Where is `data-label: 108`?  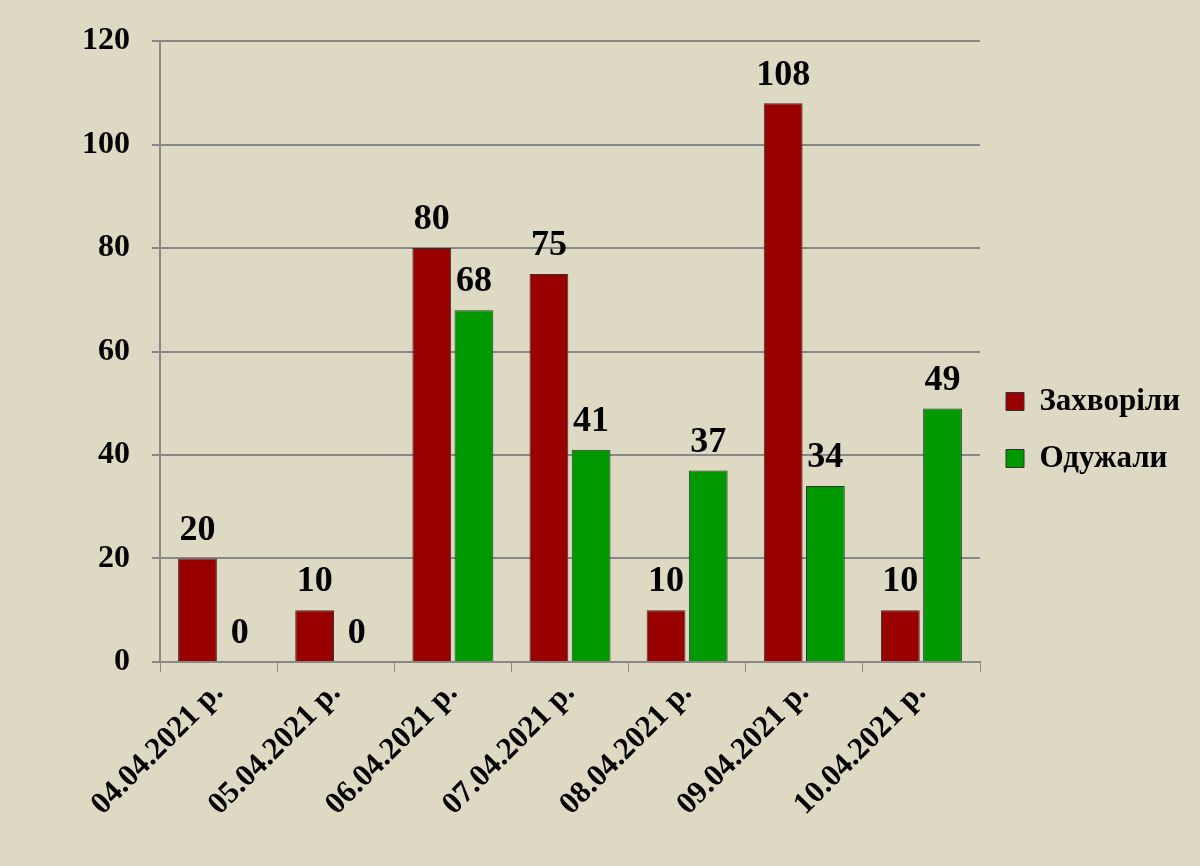
data-label: 108 is located at coordinates (783, 72).